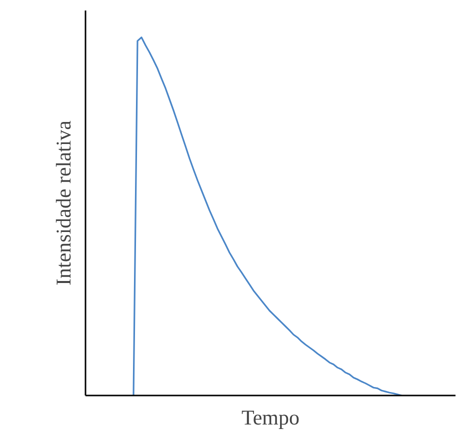  What do you see at coordinates (270, 418) in the screenshot?
I see `x-axis-title: Tempo` at bounding box center [270, 418].